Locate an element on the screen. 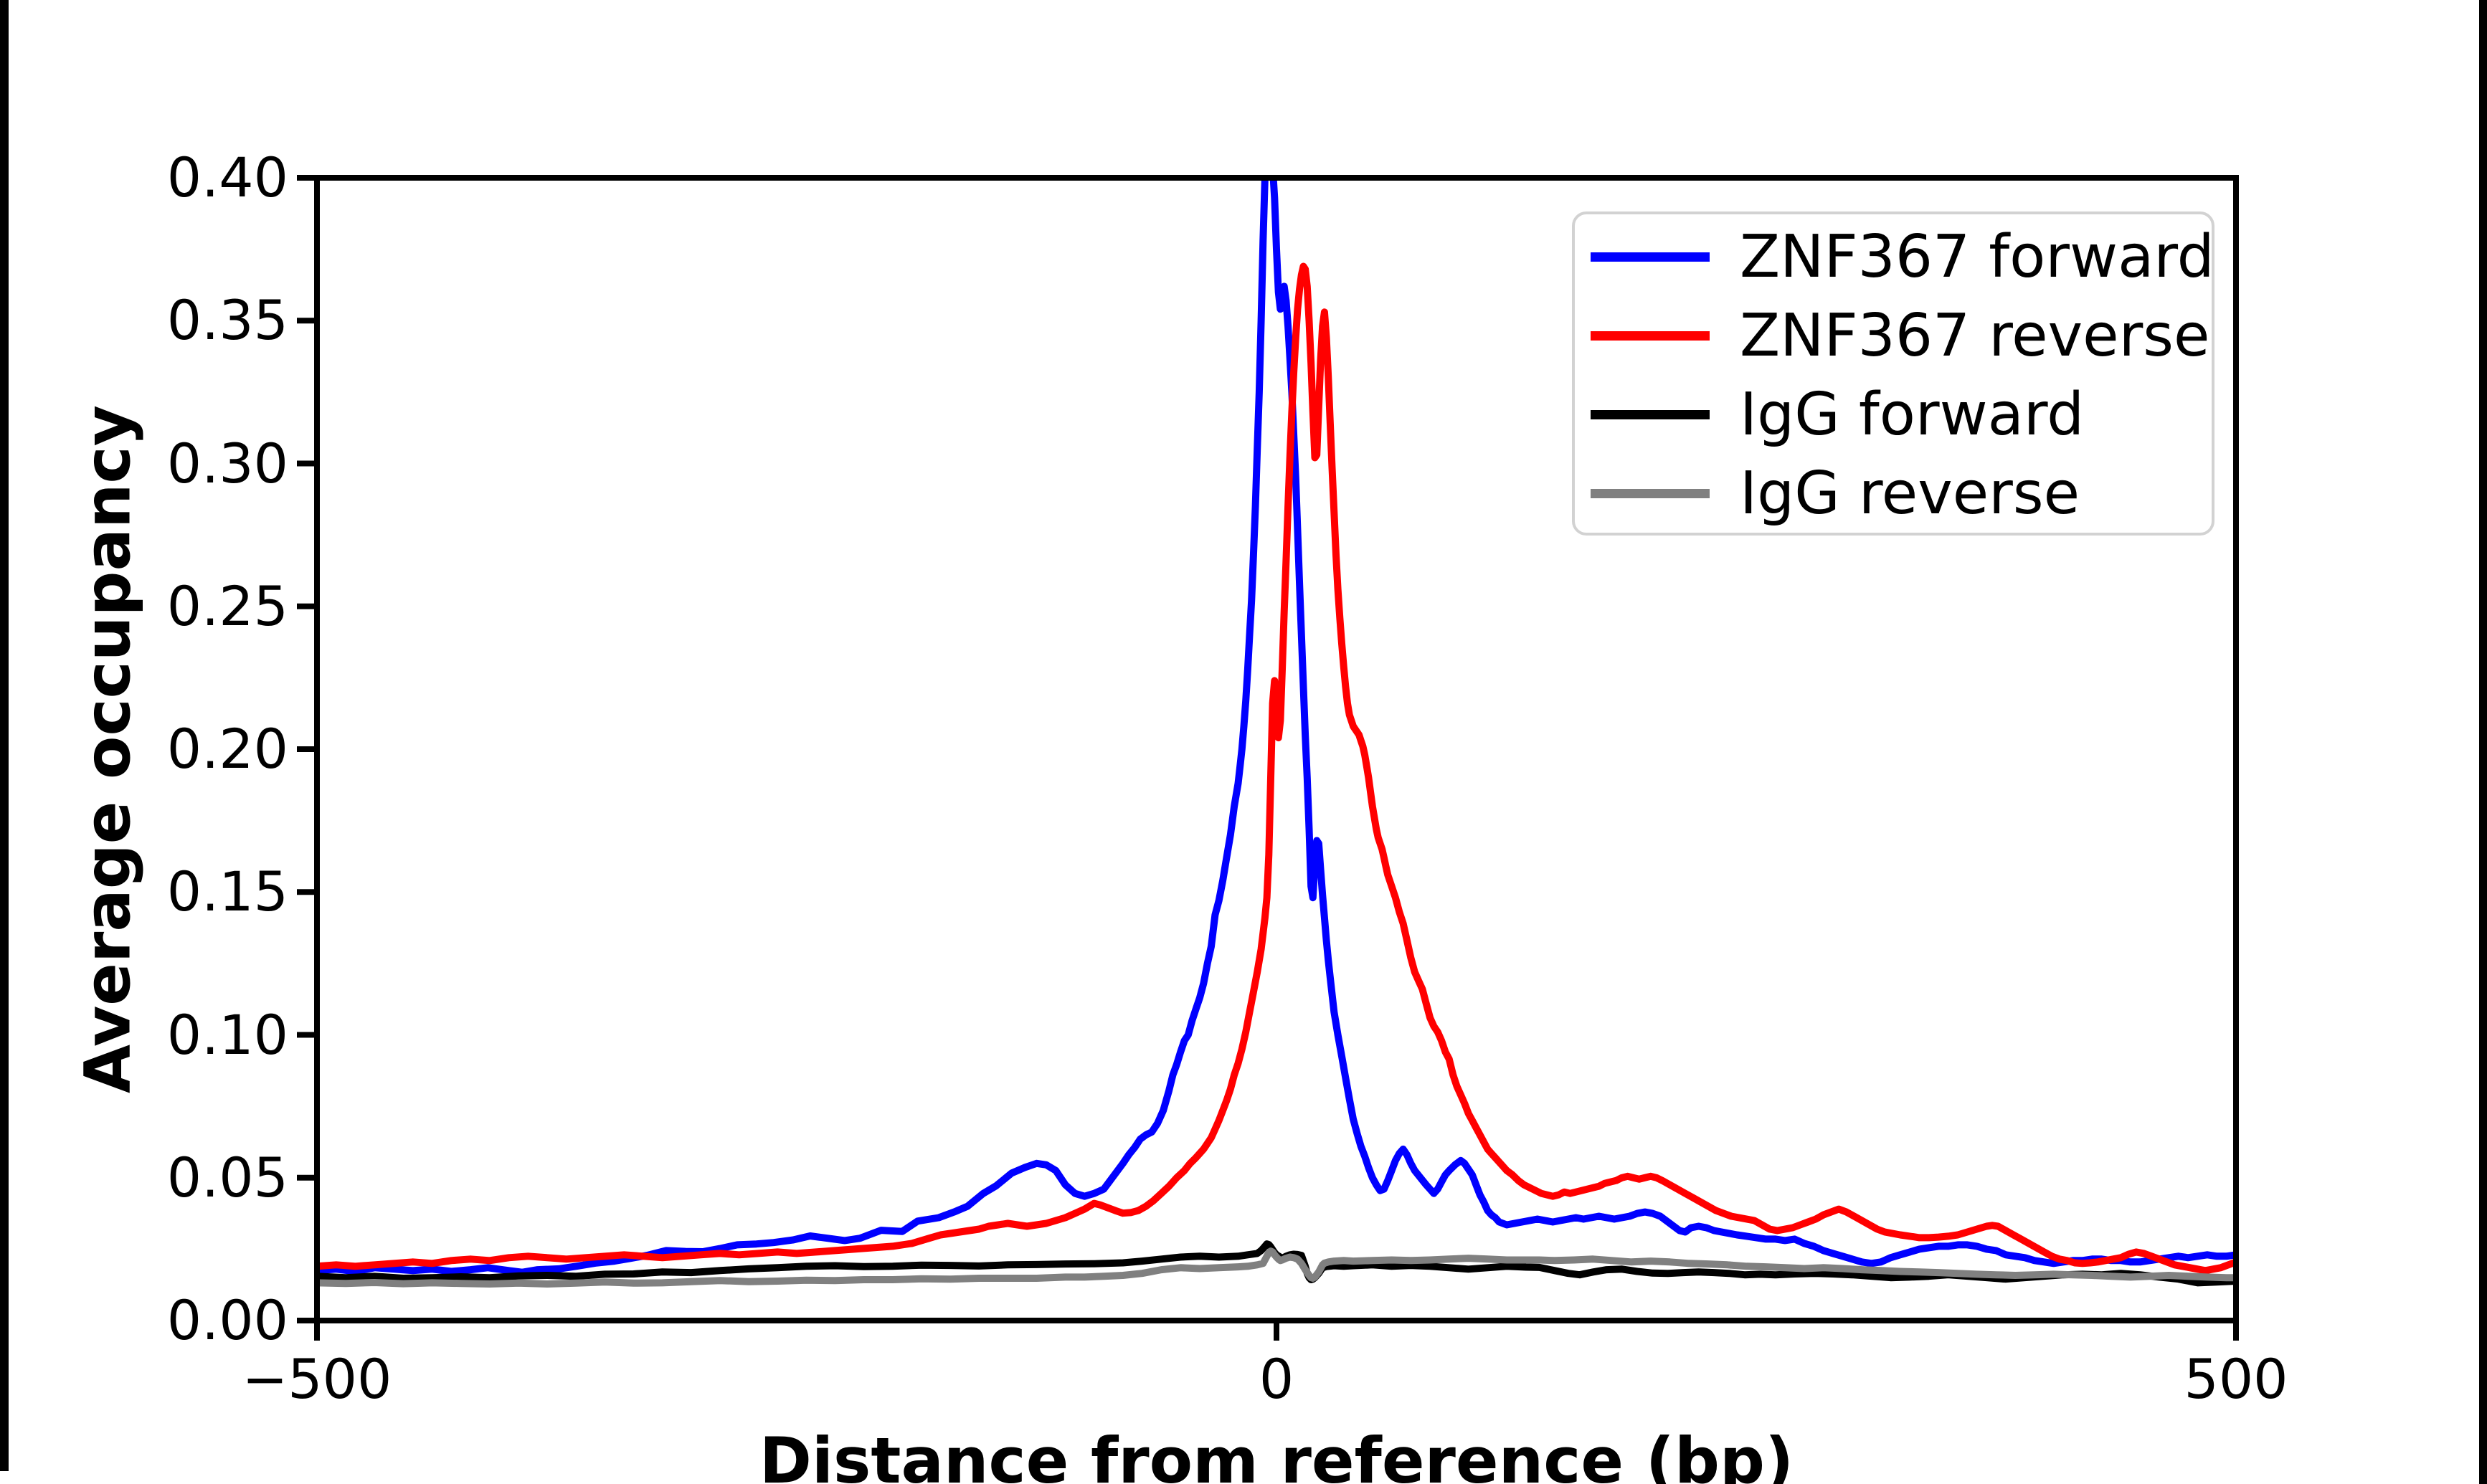 This screenshot has width=2487, height=1484. y-tick-label: 0.20 is located at coordinates (227, 749).